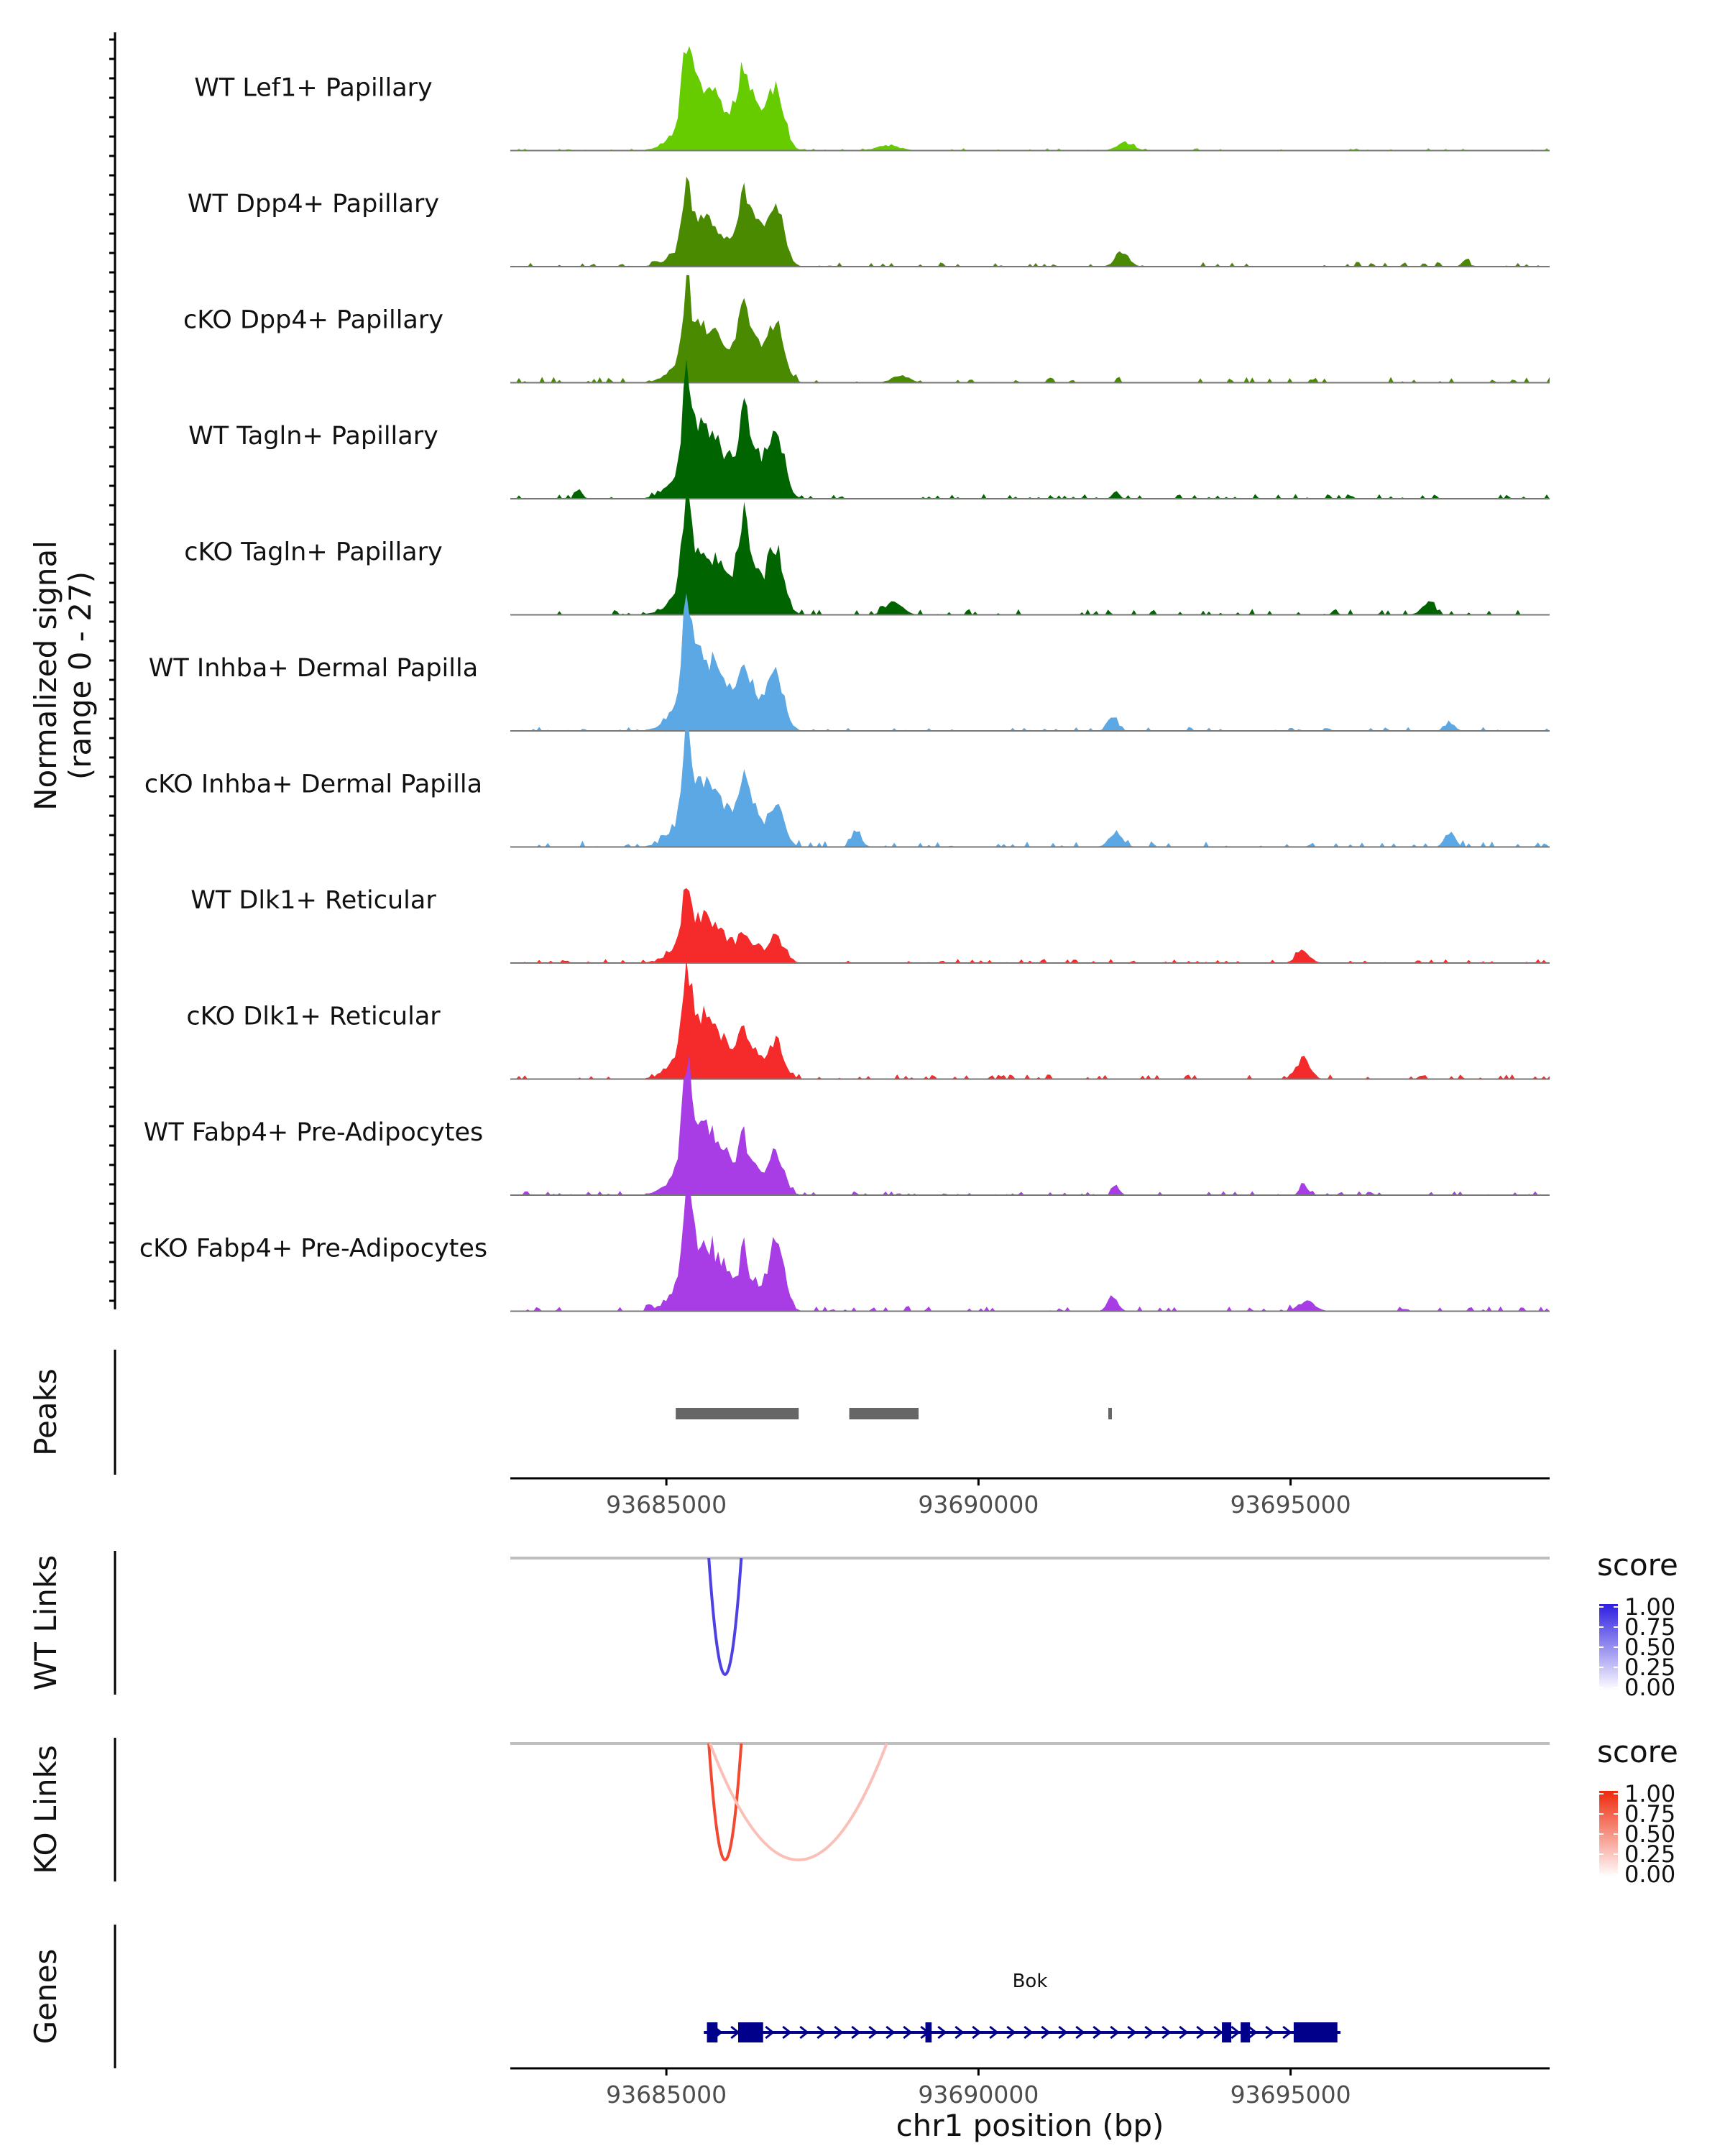 The height and width of the screenshot is (2156, 1725). Describe the element at coordinates (45, 1623) in the screenshot. I see `wt-links-label: WT Links` at that location.